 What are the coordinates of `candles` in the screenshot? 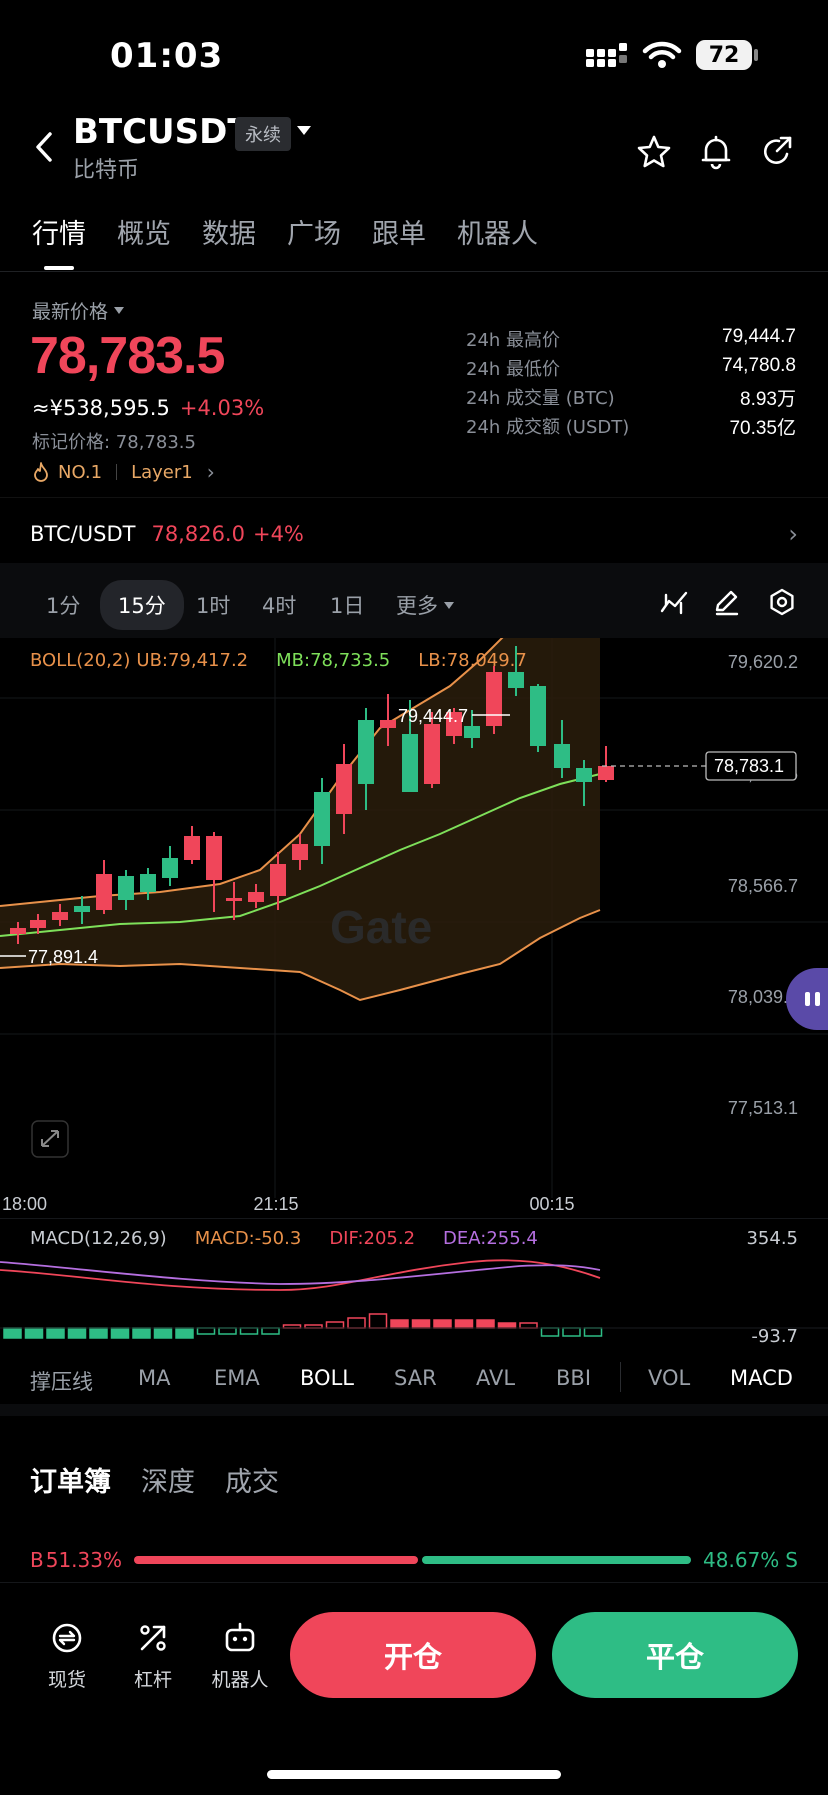 It's located at (312, 795).